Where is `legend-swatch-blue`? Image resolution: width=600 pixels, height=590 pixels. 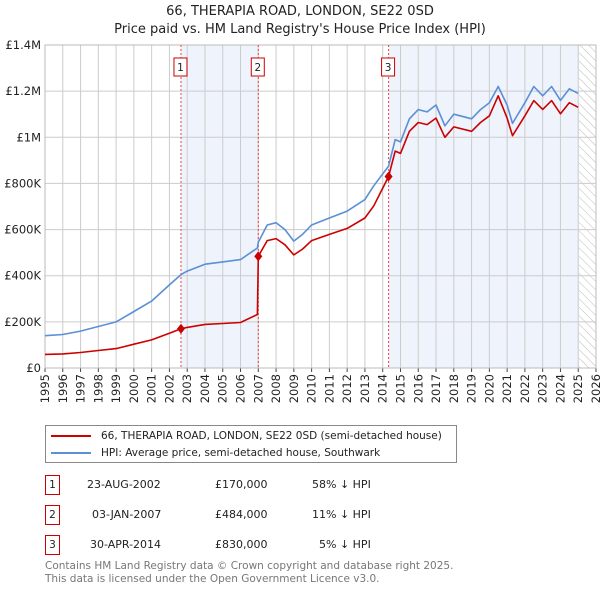
legend-swatch-blue is located at coordinates (71, 453).